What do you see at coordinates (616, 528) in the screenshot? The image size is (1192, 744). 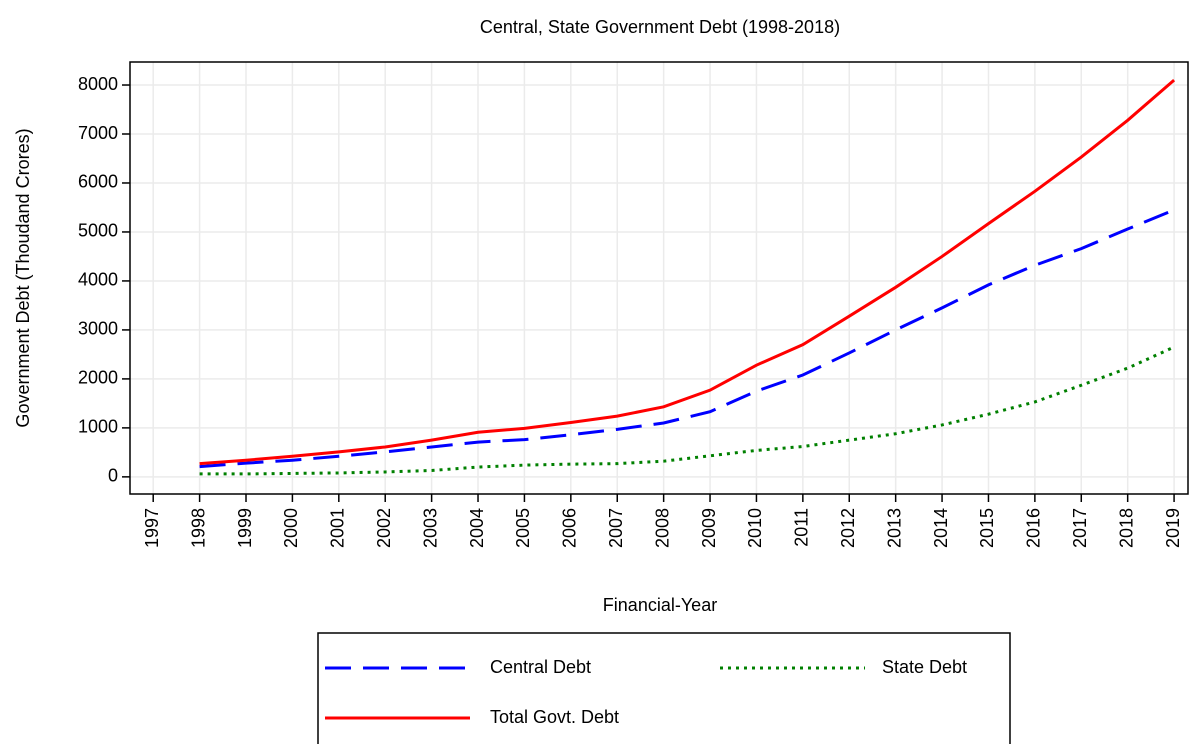 I see `x-tick-label: 2007` at bounding box center [616, 528].